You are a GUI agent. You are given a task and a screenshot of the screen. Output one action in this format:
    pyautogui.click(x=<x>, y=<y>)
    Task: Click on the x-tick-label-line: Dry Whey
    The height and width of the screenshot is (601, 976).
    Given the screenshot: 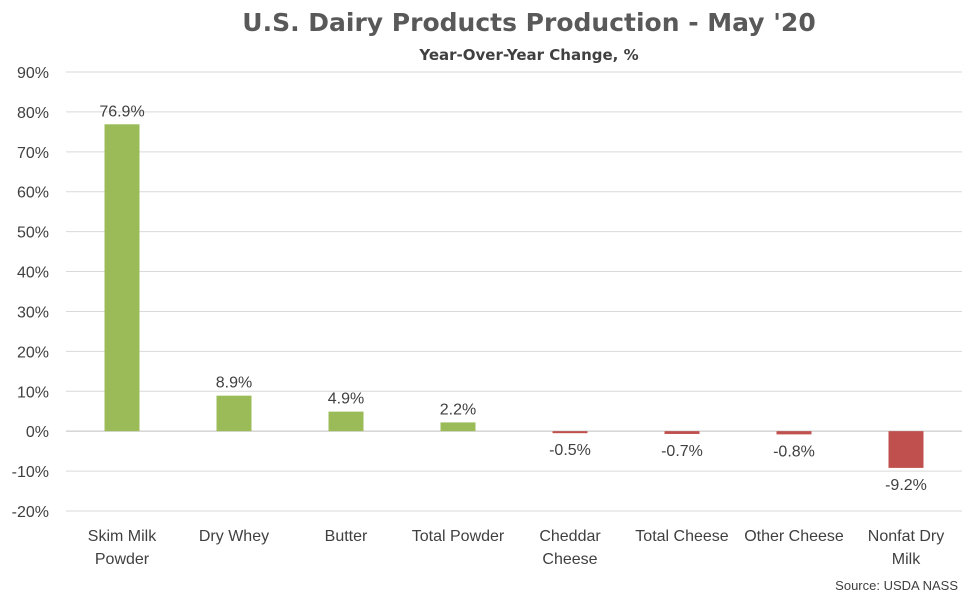 What is the action you would take?
    pyautogui.click(x=234, y=536)
    